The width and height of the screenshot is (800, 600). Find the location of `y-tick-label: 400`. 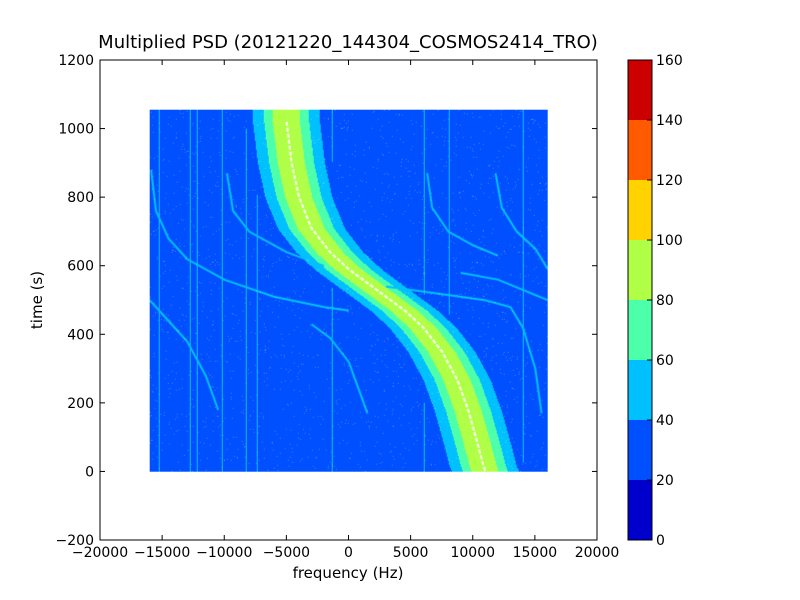

y-tick-label: 400 is located at coordinates (80, 335).